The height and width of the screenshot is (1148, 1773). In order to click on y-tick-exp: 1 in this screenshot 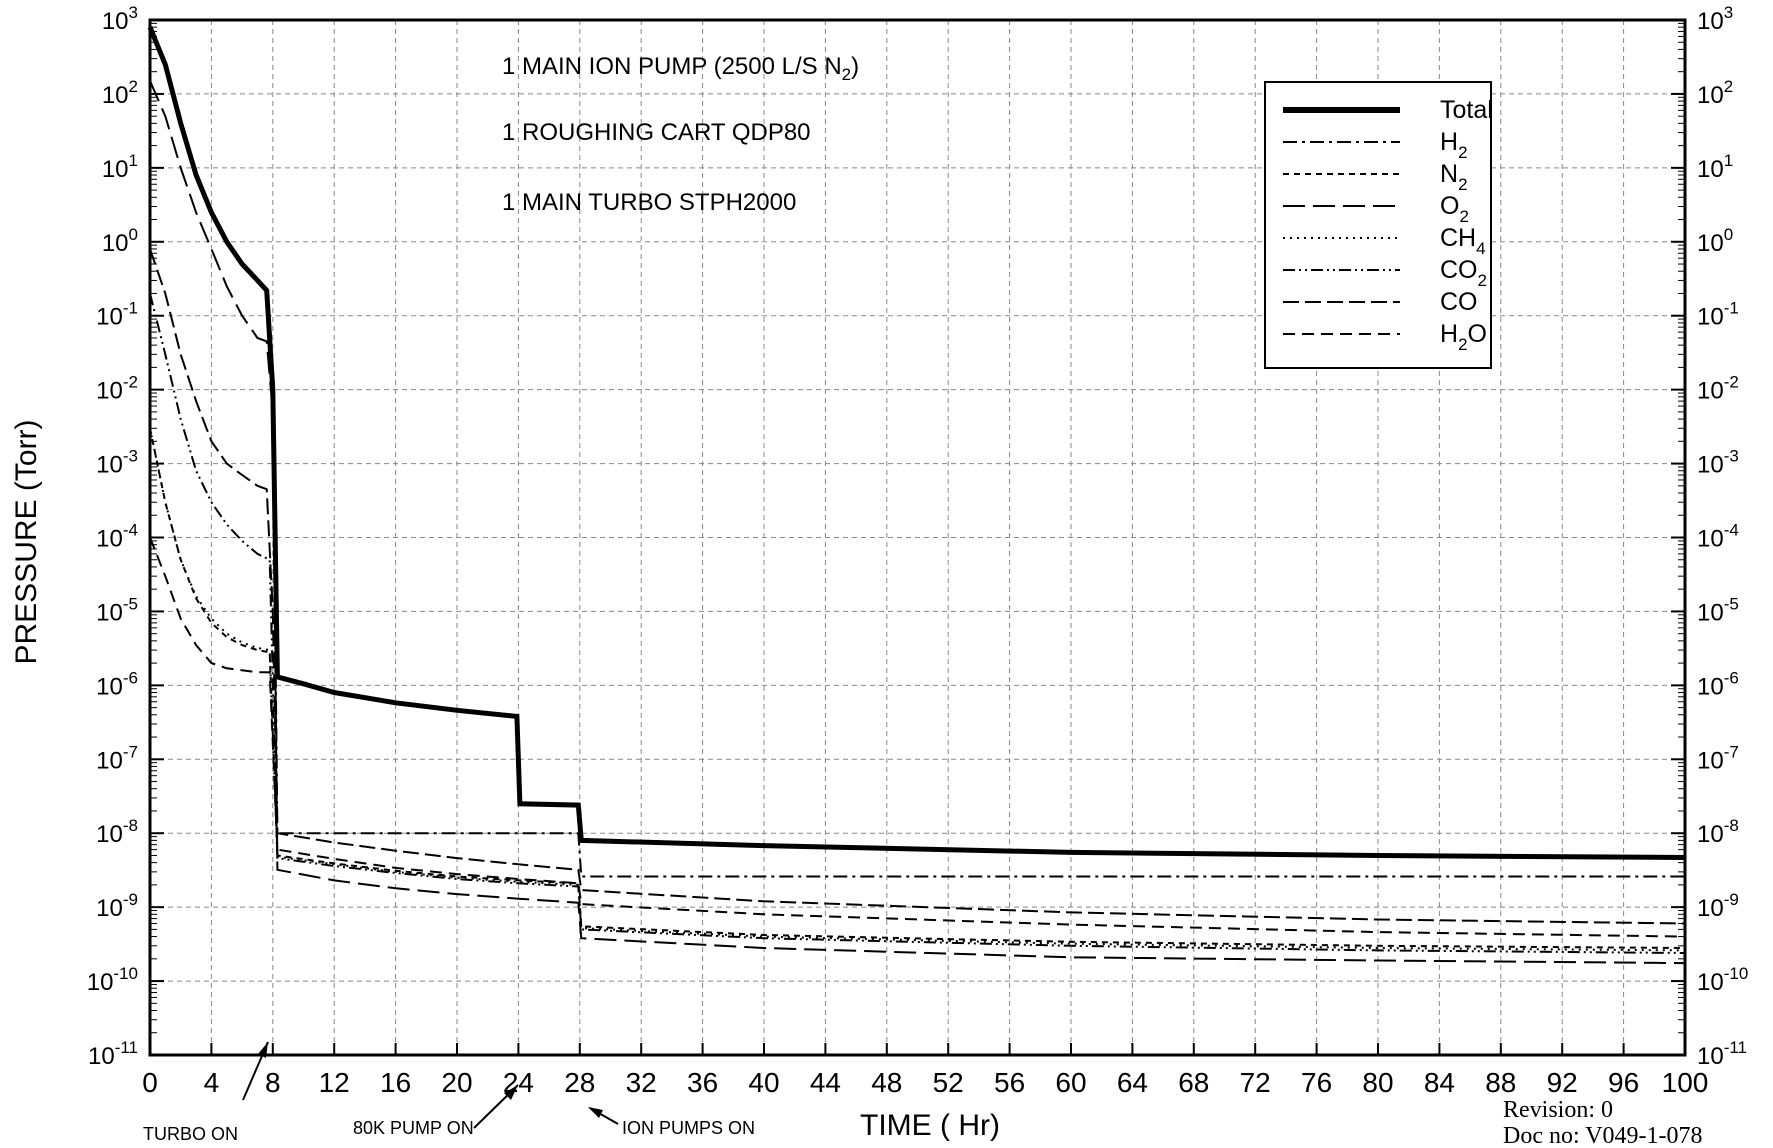, I will do `click(1728, 160)`.